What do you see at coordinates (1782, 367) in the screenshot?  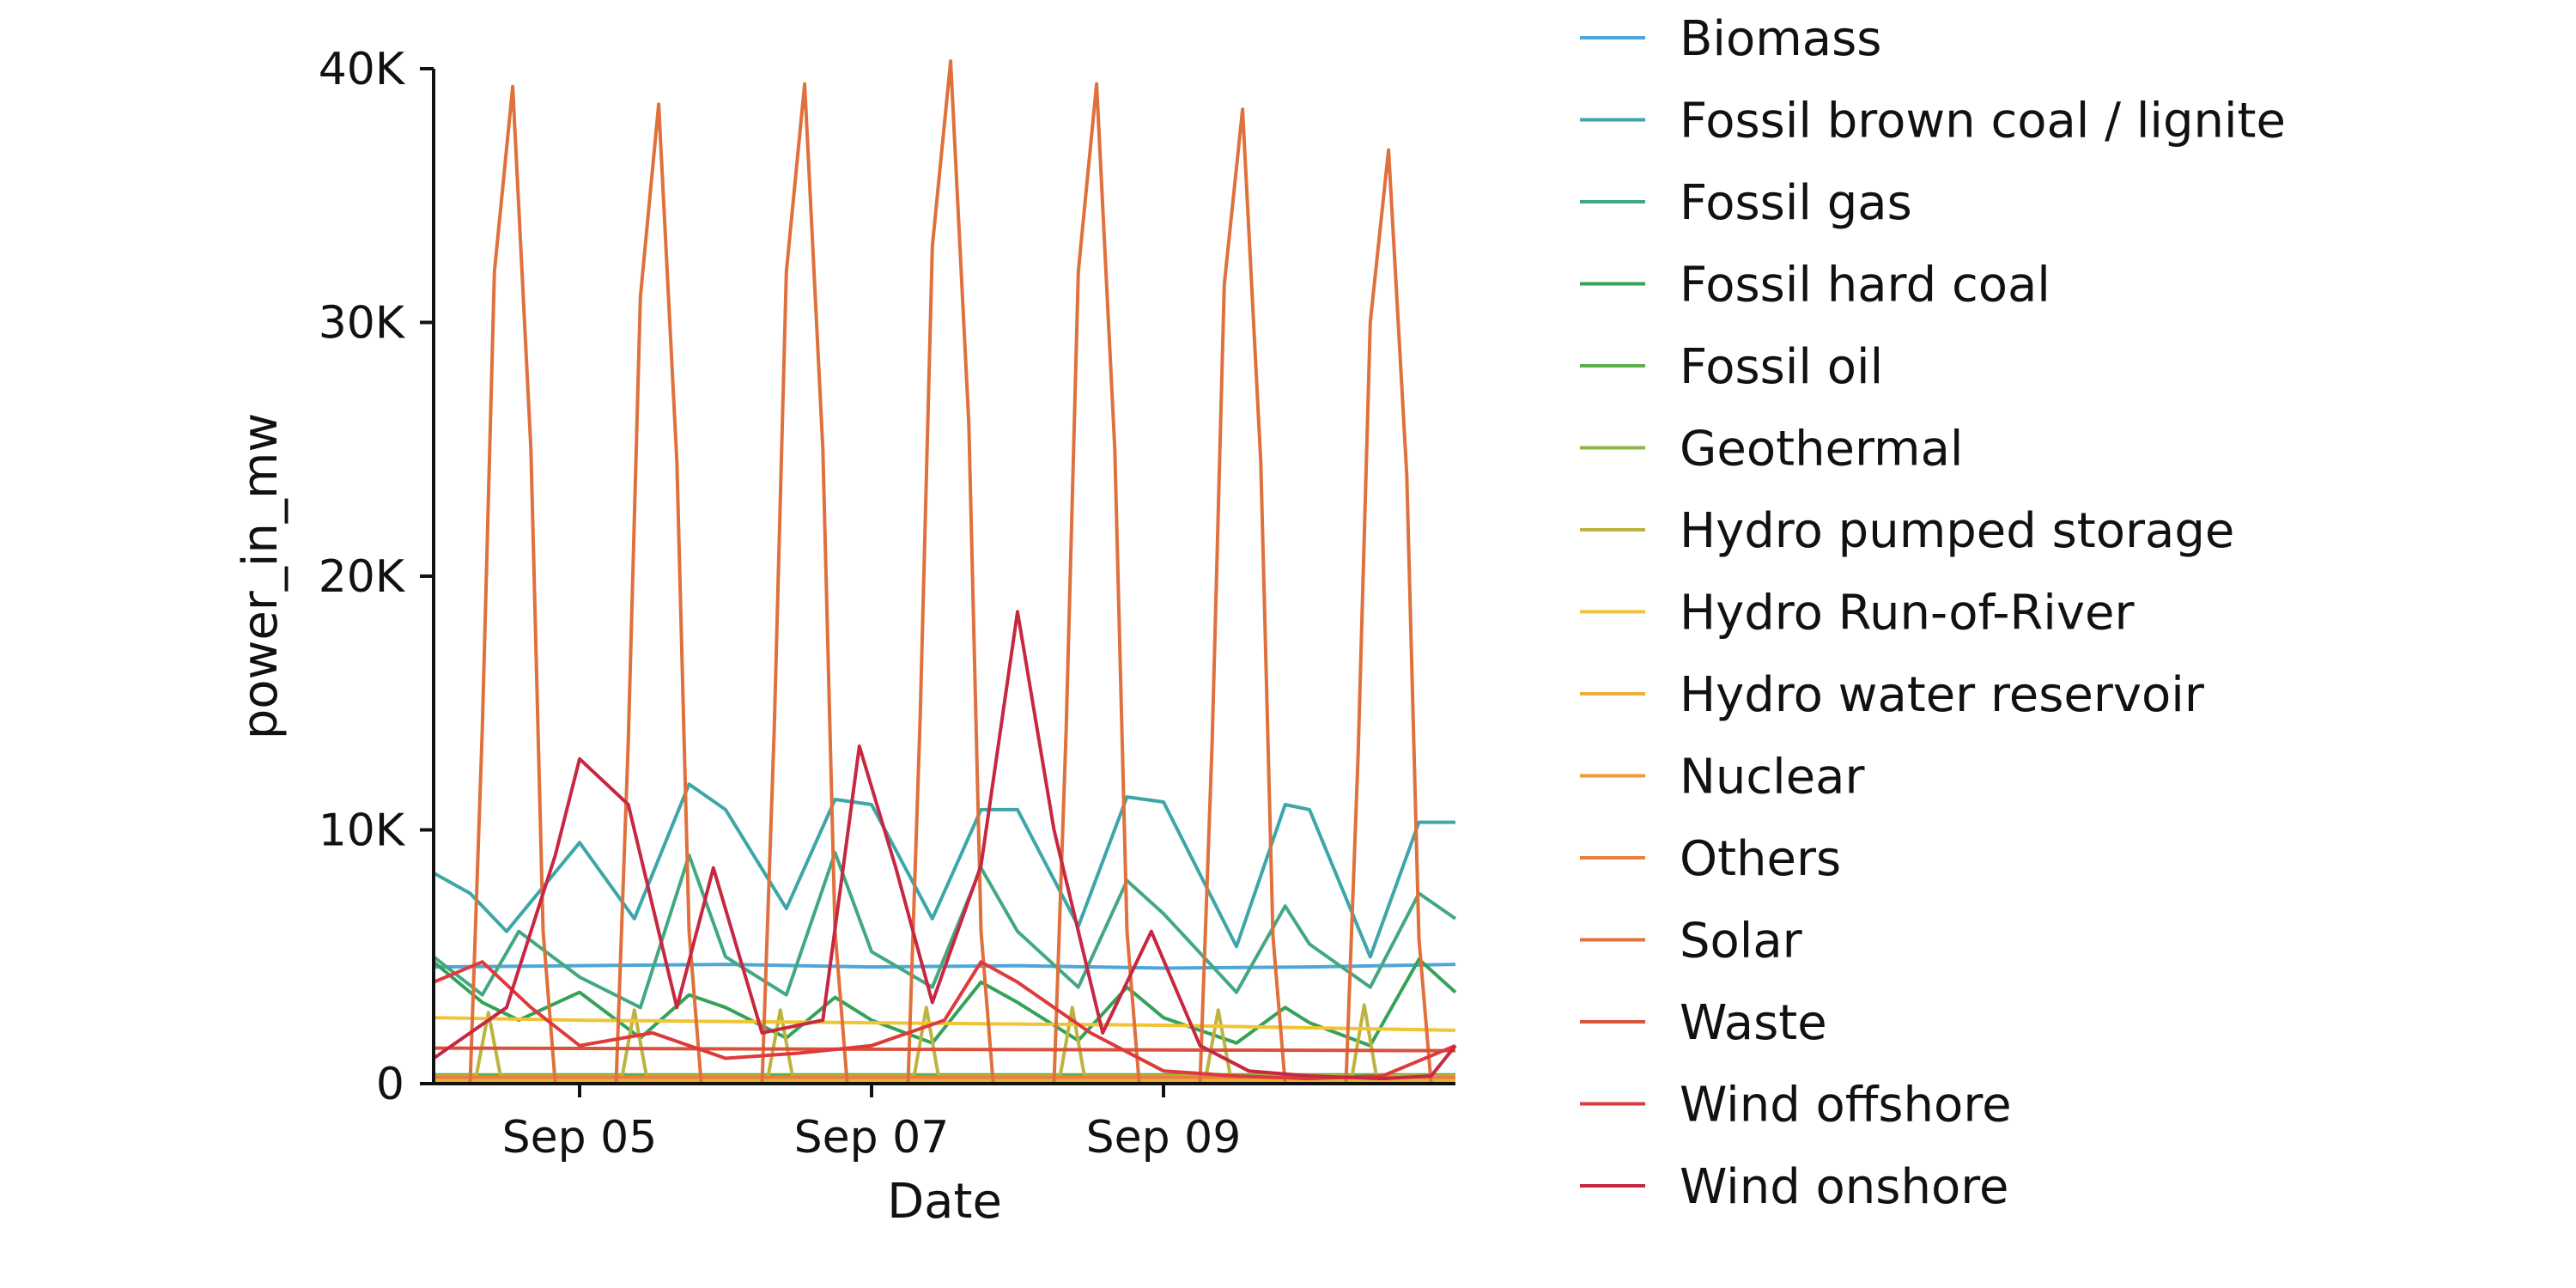 I see `legend-label-4: Fossil oil` at bounding box center [1782, 367].